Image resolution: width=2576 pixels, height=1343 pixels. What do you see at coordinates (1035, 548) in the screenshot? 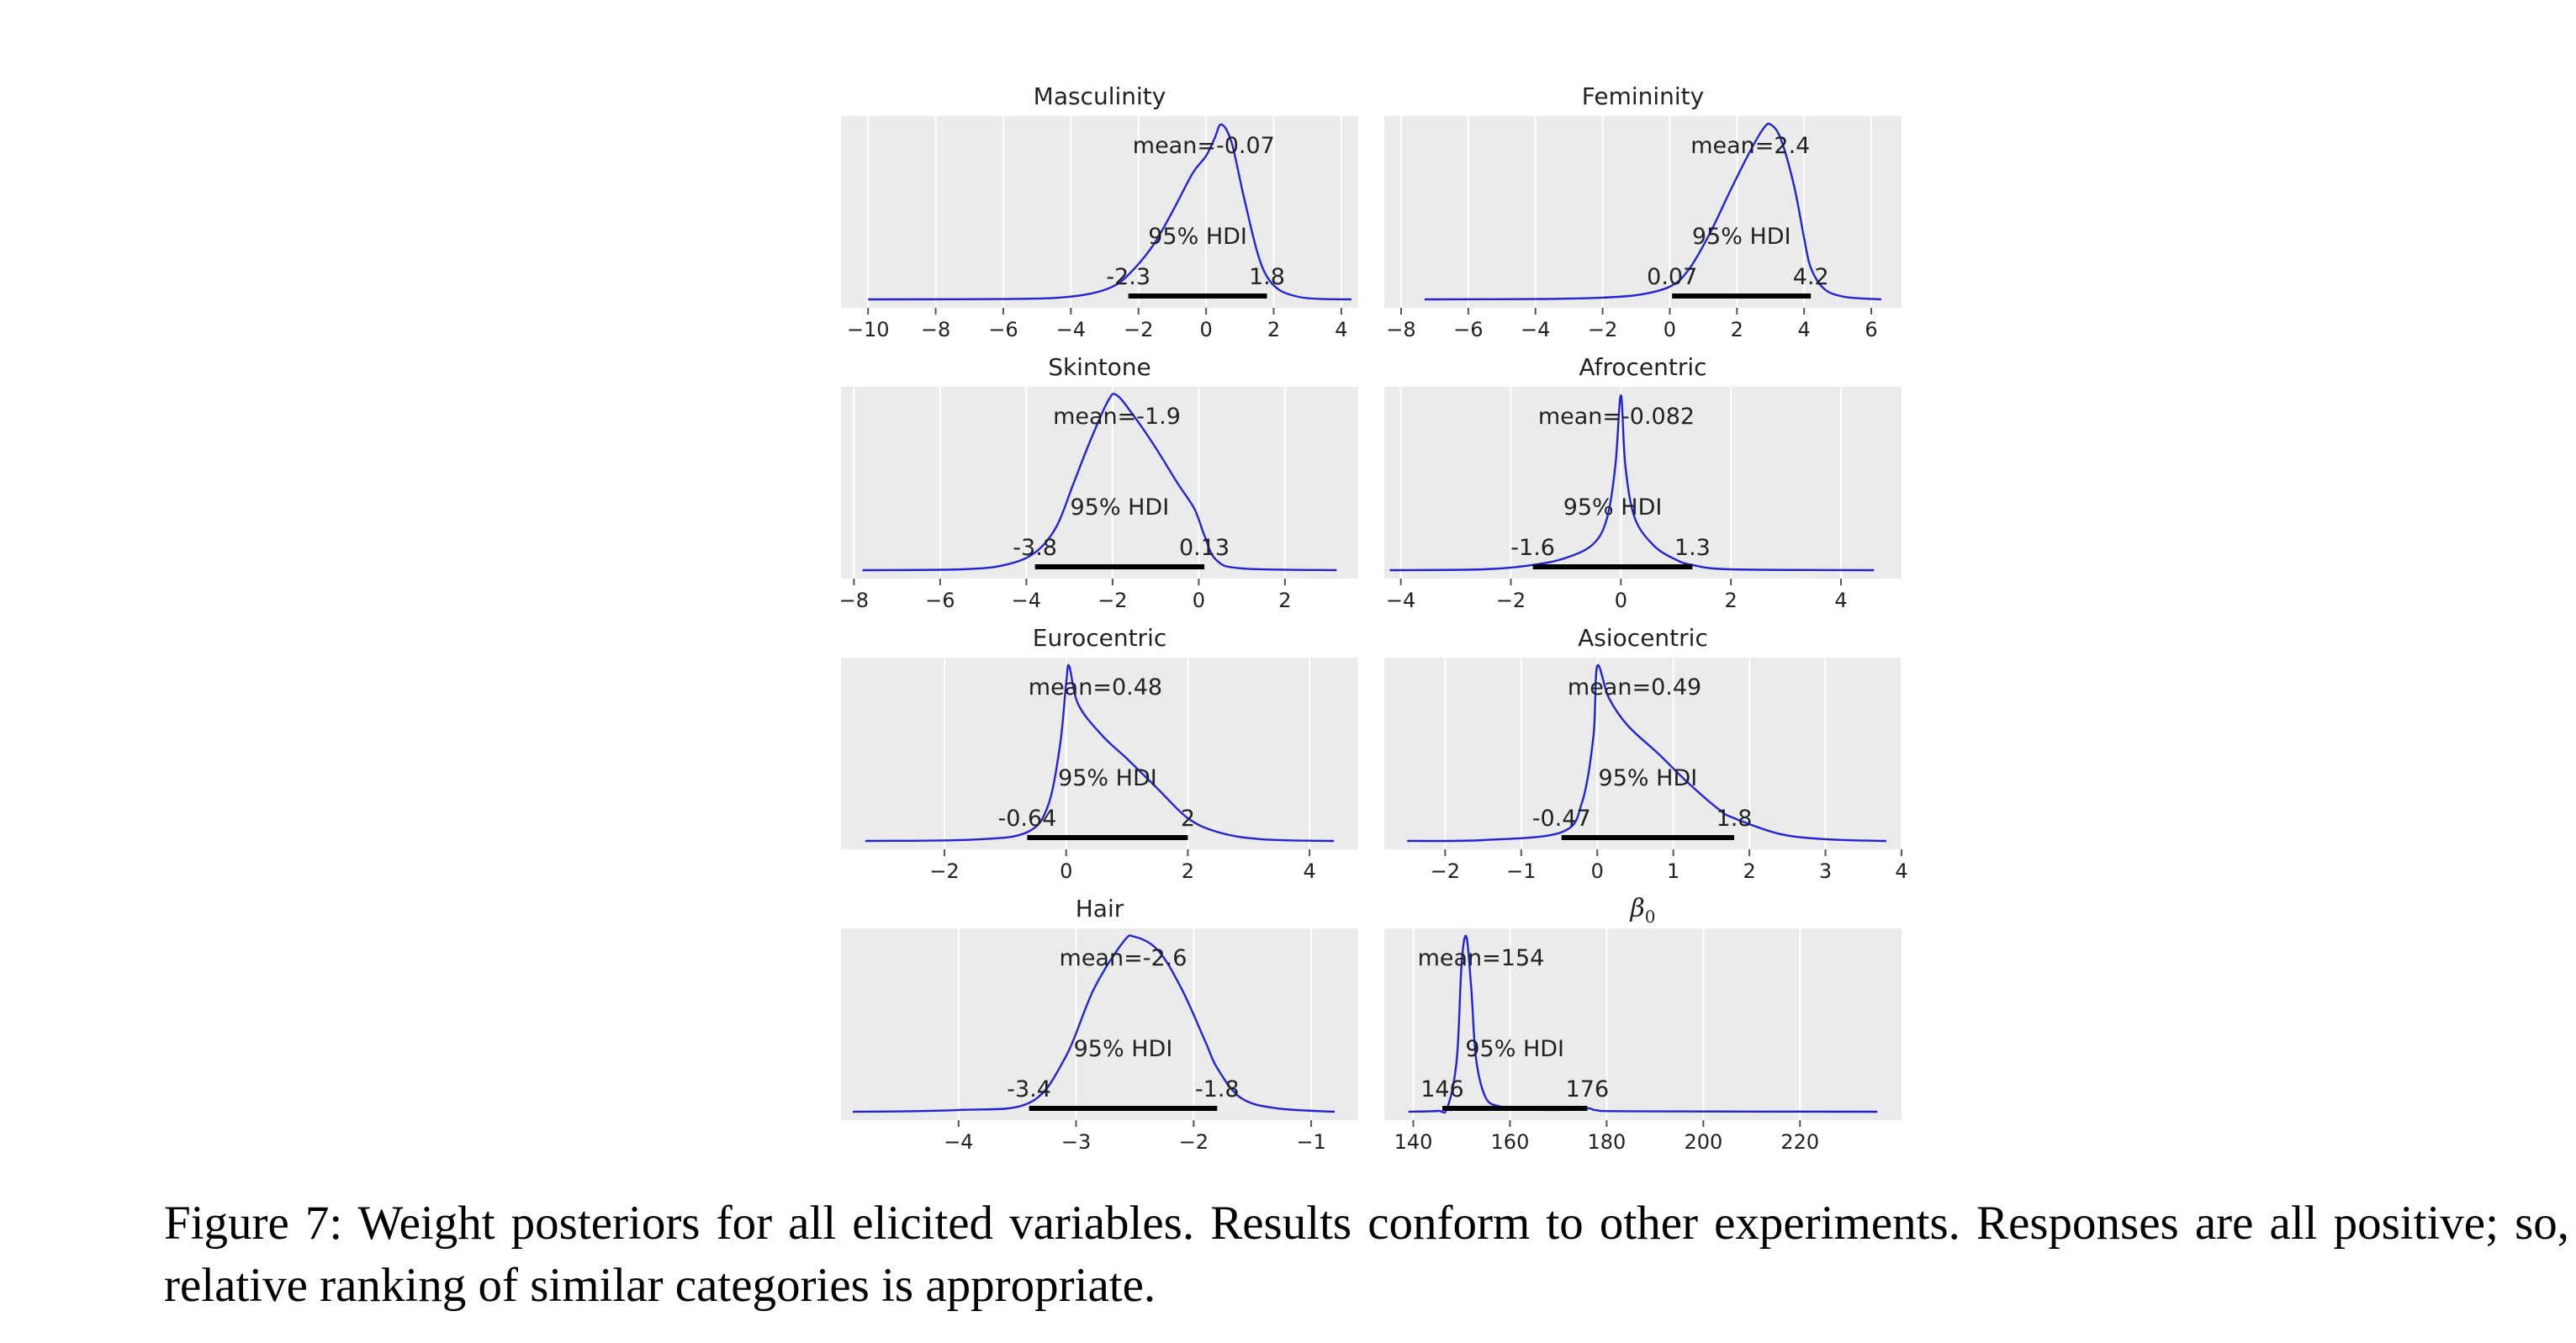
I see `hdi-low-label: -3.8` at bounding box center [1035, 548].